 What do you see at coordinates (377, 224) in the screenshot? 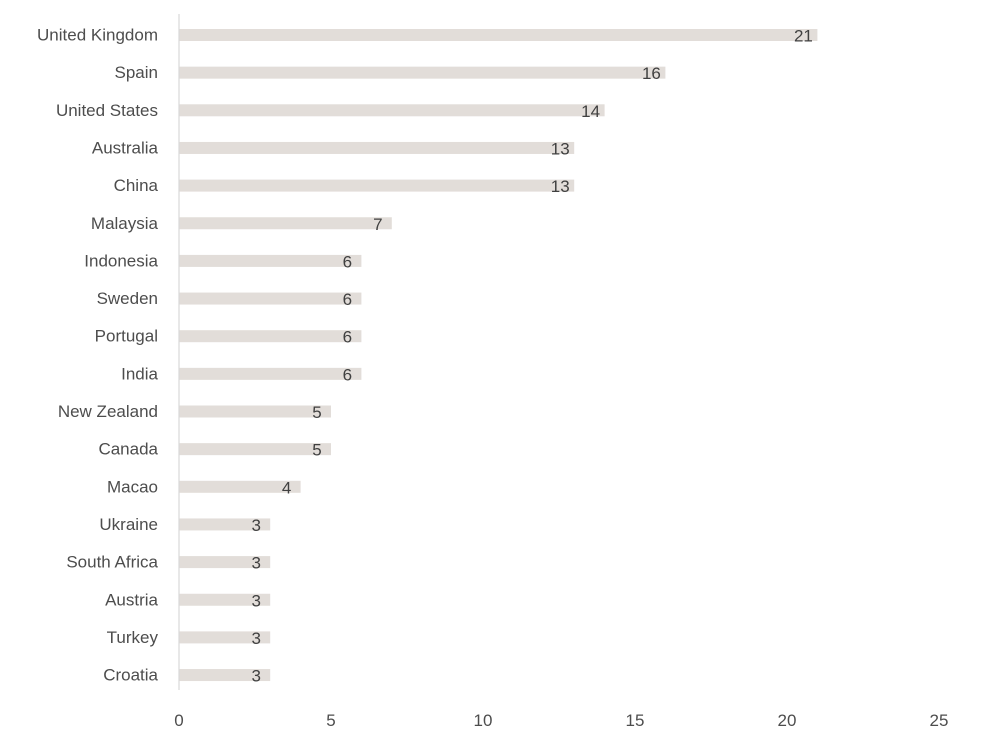
I see `value-label-malaysia: 7` at bounding box center [377, 224].